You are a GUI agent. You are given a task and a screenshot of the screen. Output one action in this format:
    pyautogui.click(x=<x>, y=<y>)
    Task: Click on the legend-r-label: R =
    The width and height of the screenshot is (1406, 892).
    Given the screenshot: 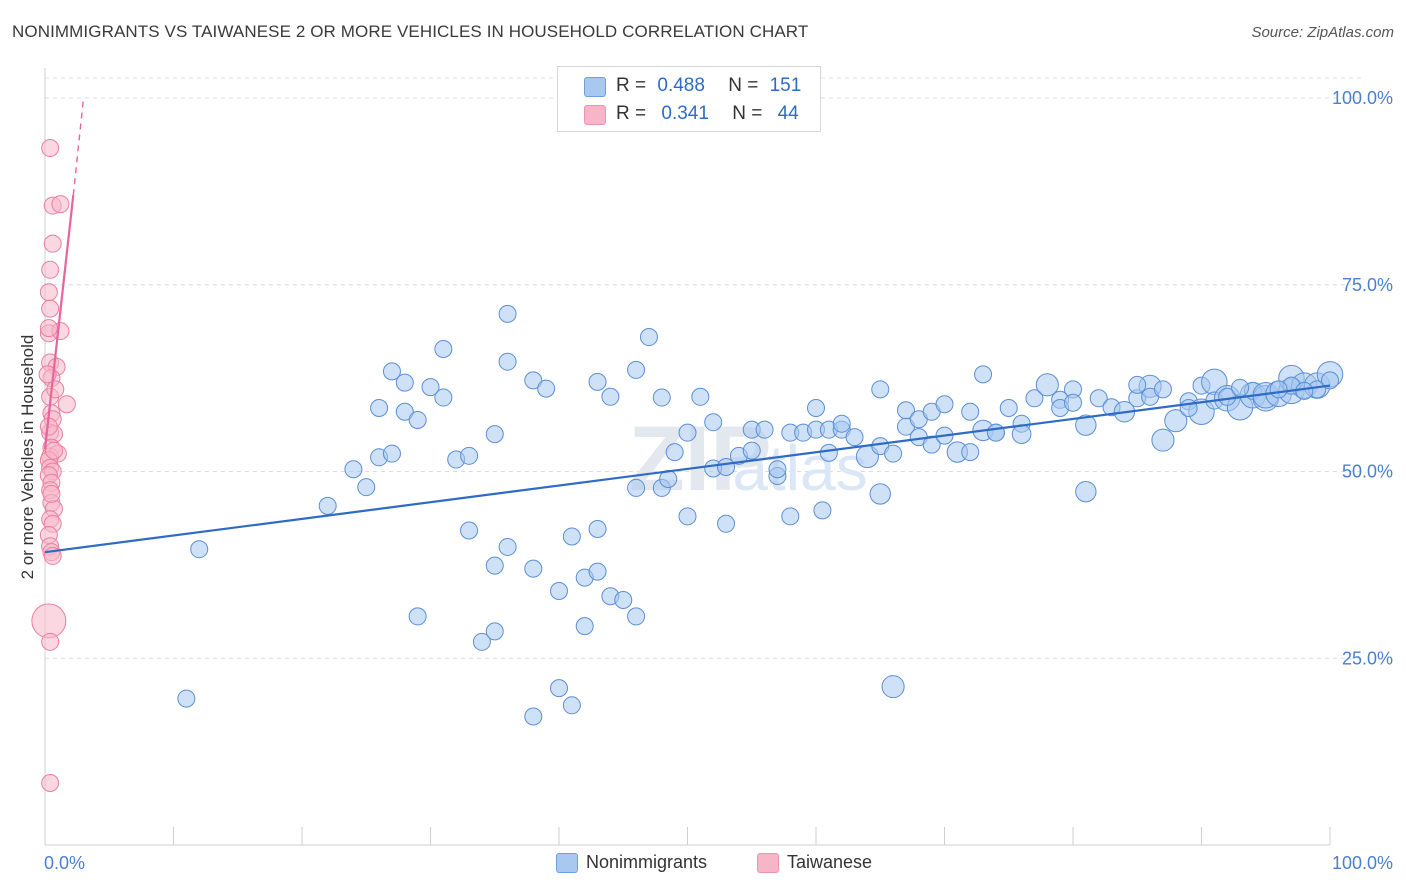 What is the action you would take?
    pyautogui.click(x=631, y=113)
    